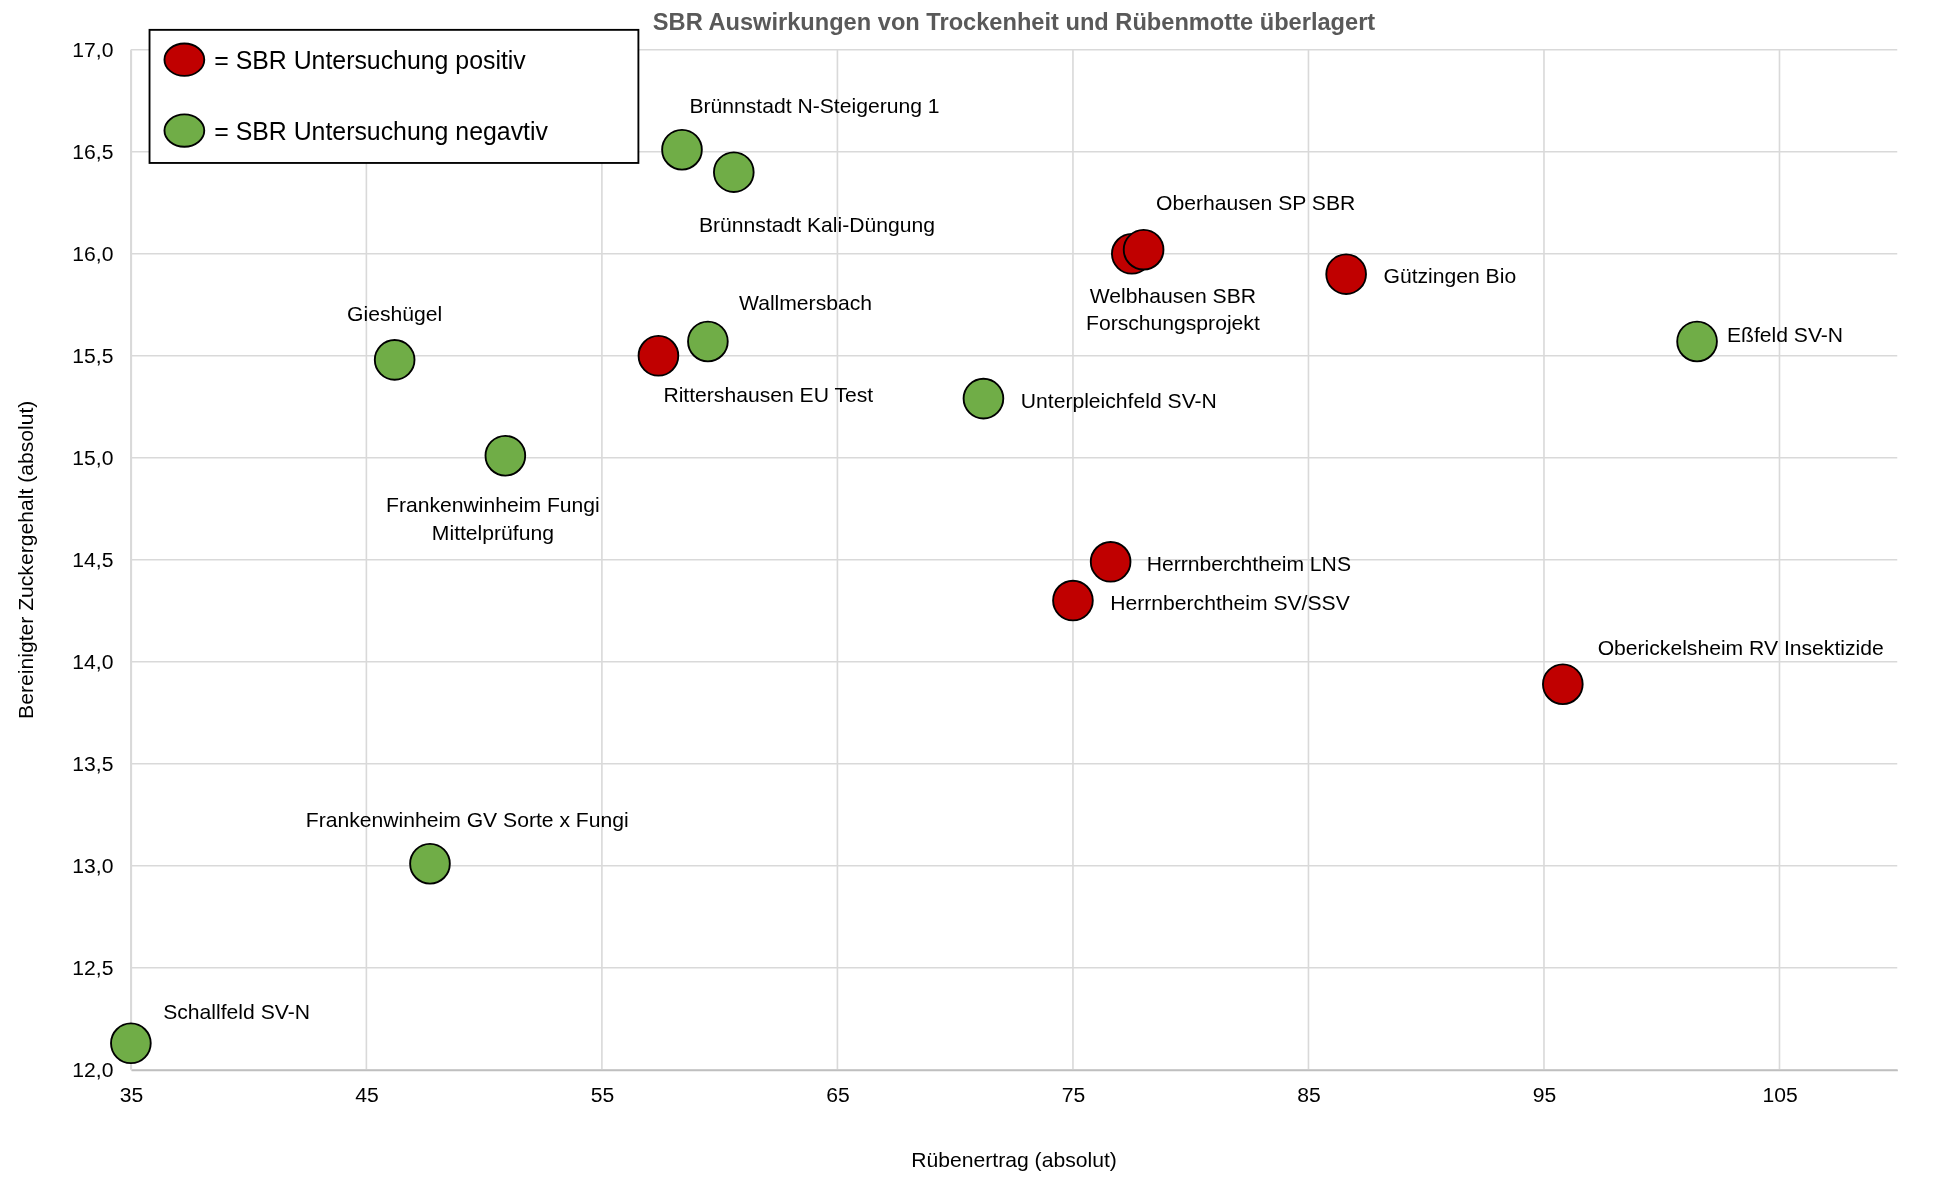 The height and width of the screenshot is (1178, 1951). What do you see at coordinates (1118, 400) in the screenshot?
I see `annotation: Unterpleichfeld SV-N` at bounding box center [1118, 400].